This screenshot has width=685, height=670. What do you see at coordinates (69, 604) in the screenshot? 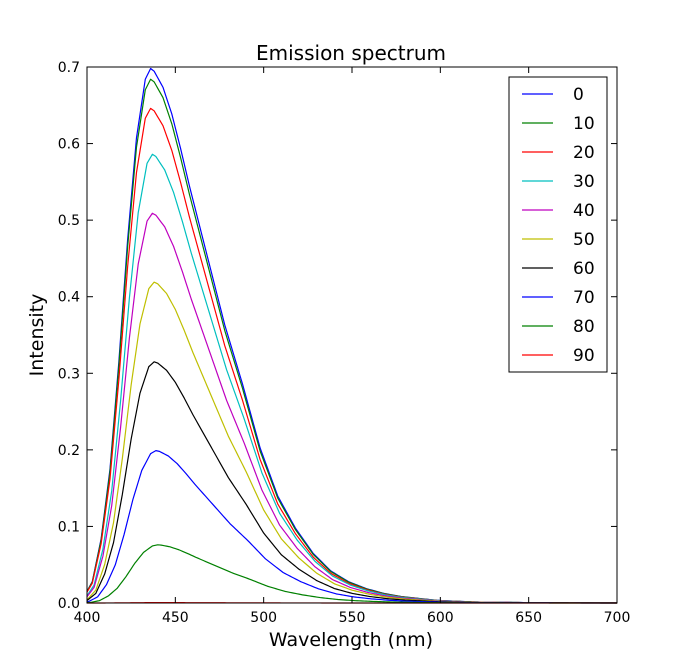
I see `y-tick-label: 0.0` at bounding box center [69, 604].